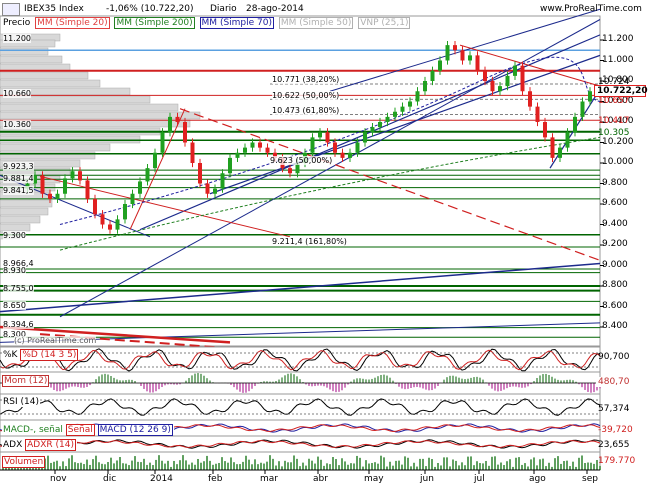  Describe the element at coordinates (75, 99) in the screenshot. I see `volume-profile-bar` at that location.